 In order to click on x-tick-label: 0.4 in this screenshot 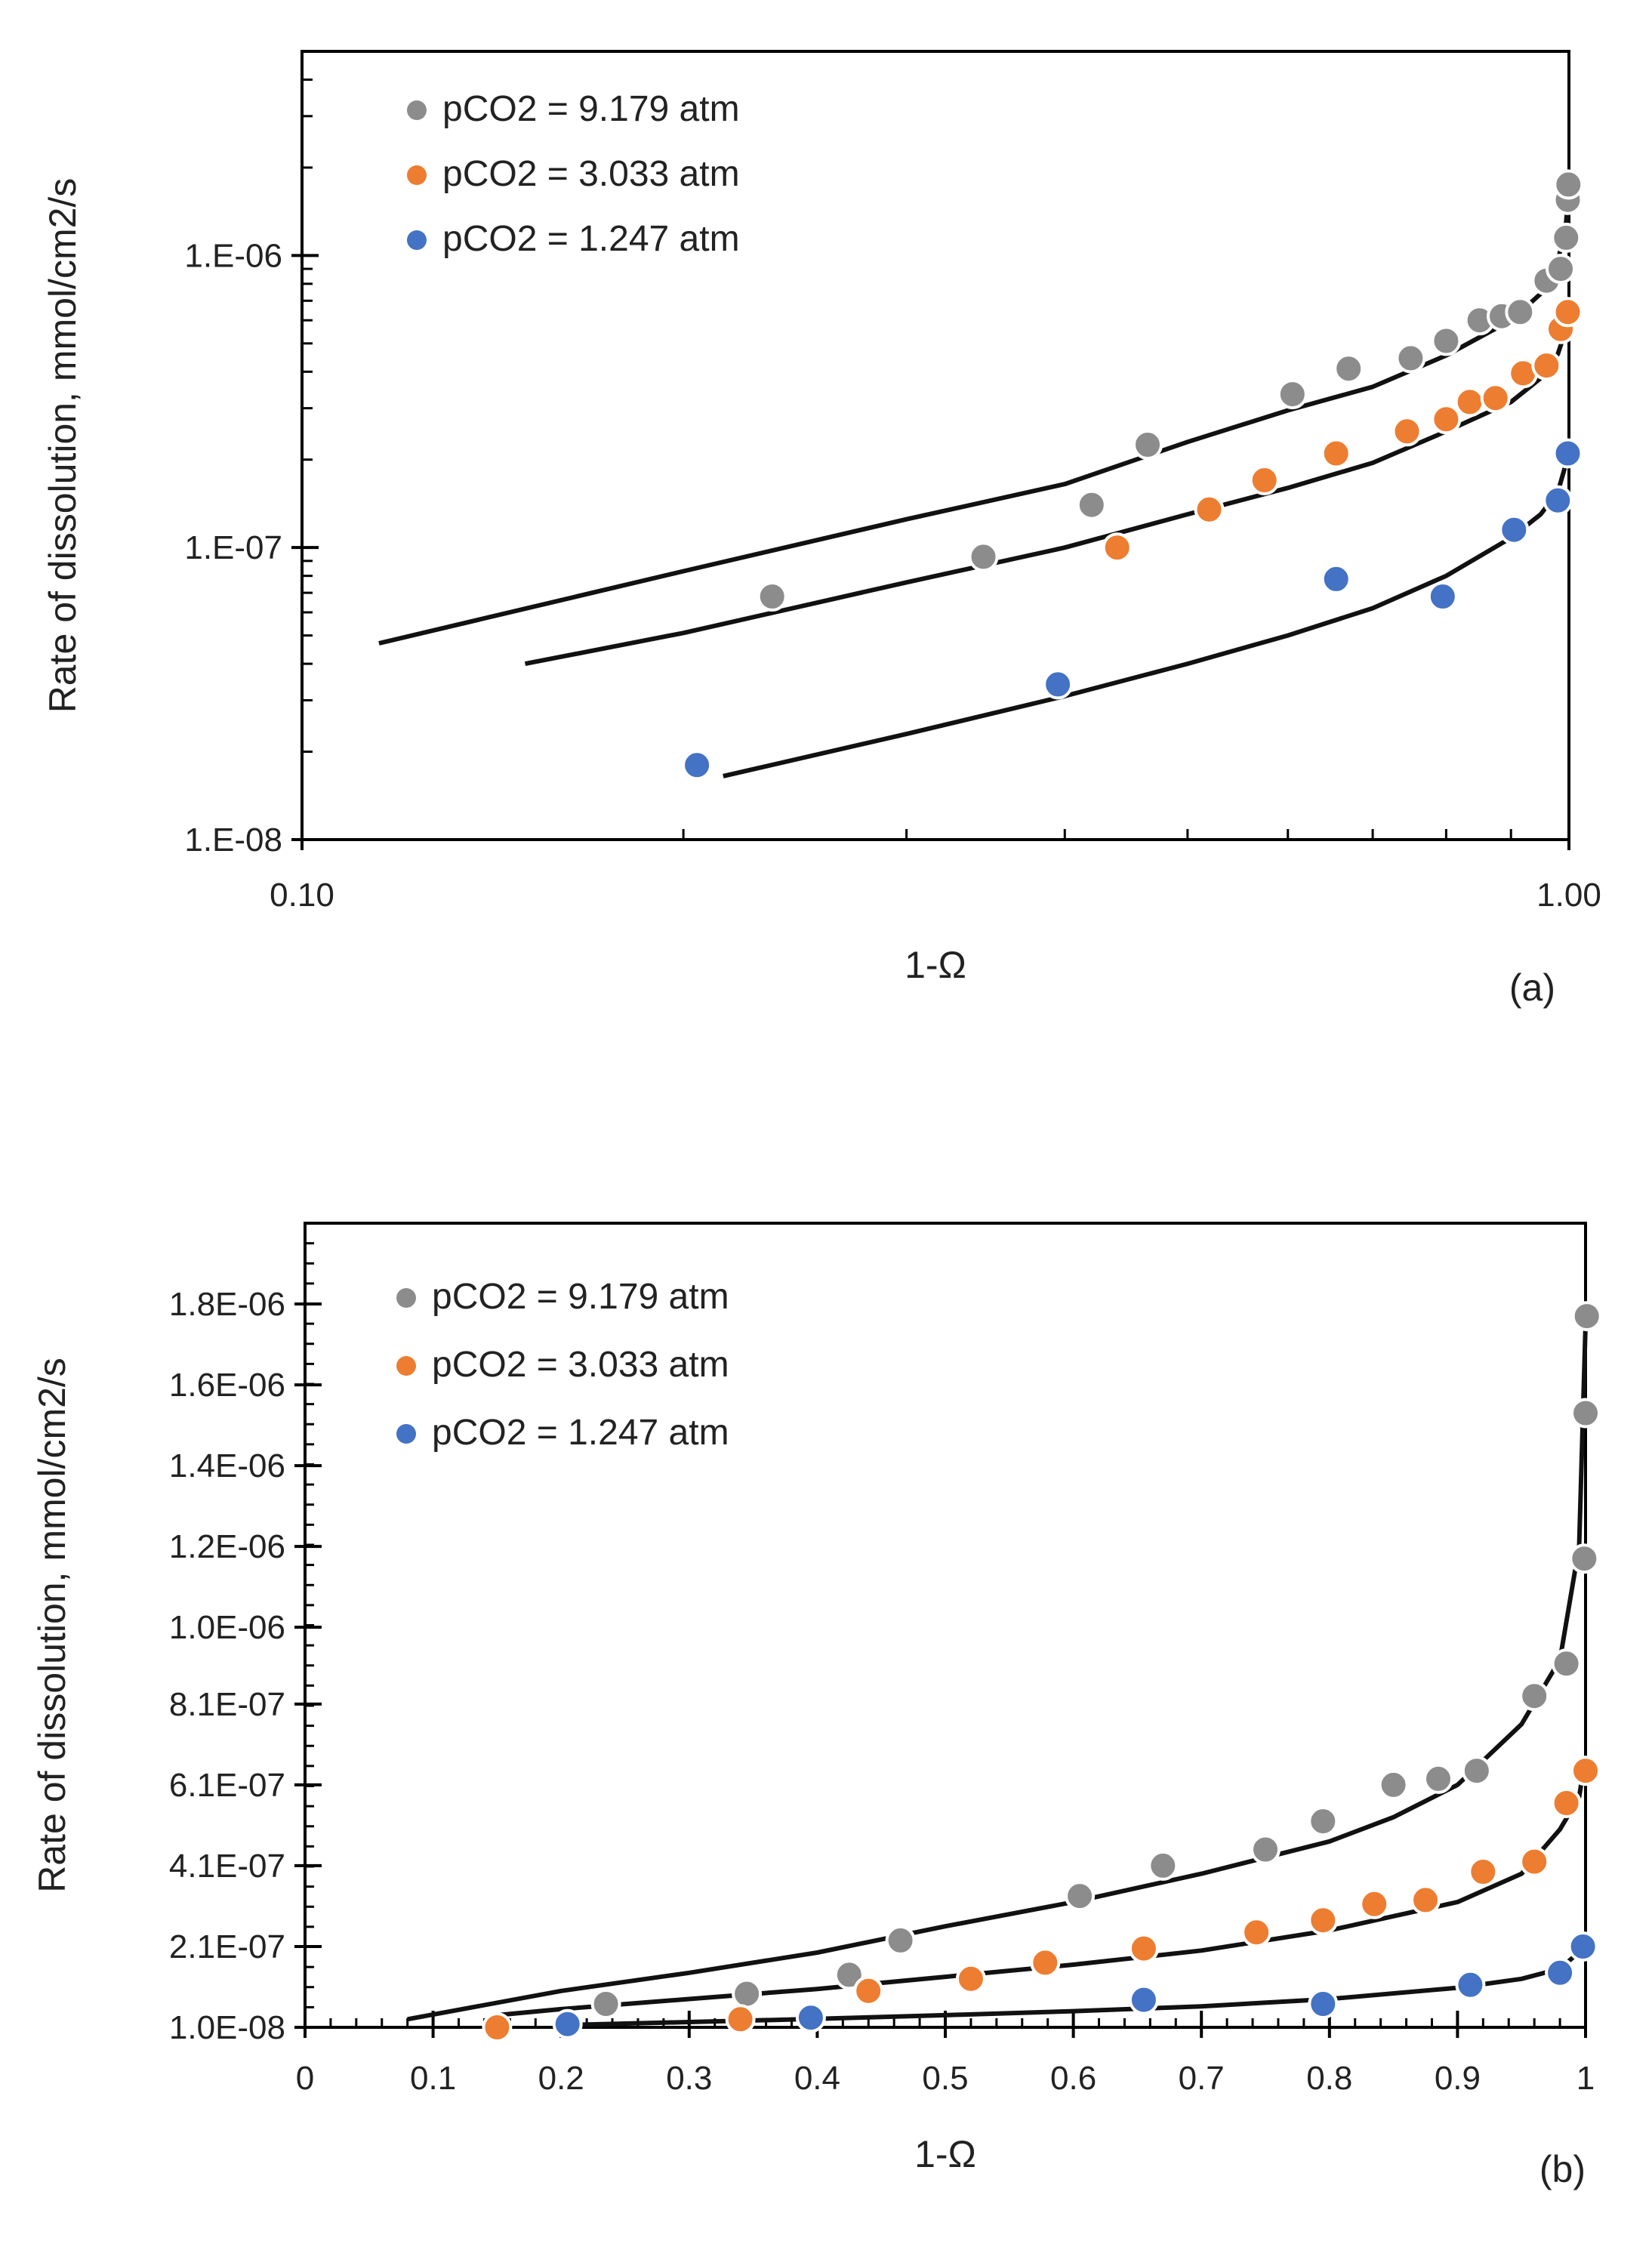, I will do `click(817, 2078)`.